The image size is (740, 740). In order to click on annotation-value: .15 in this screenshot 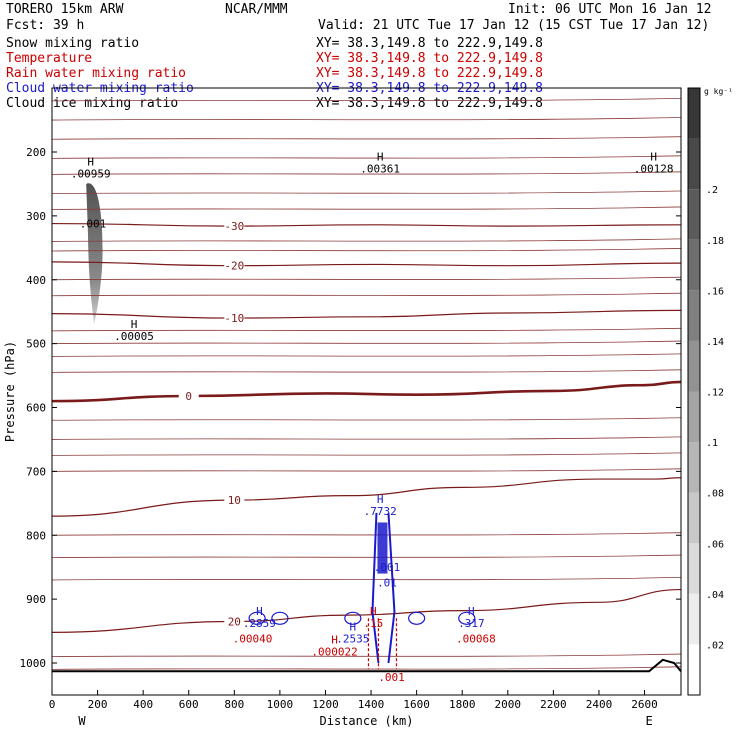, I will do `click(373, 623)`.